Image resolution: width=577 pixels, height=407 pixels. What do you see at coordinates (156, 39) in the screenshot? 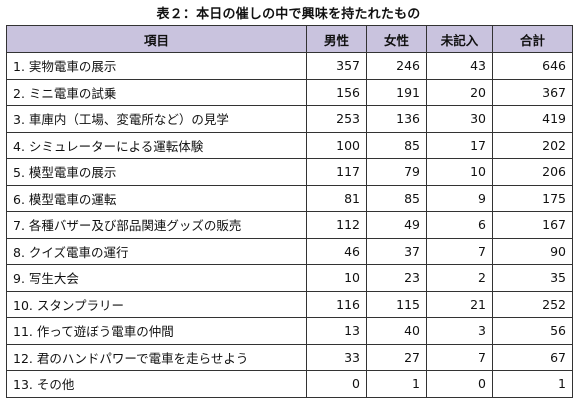
I see `header-item: 項目` at bounding box center [156, 39].